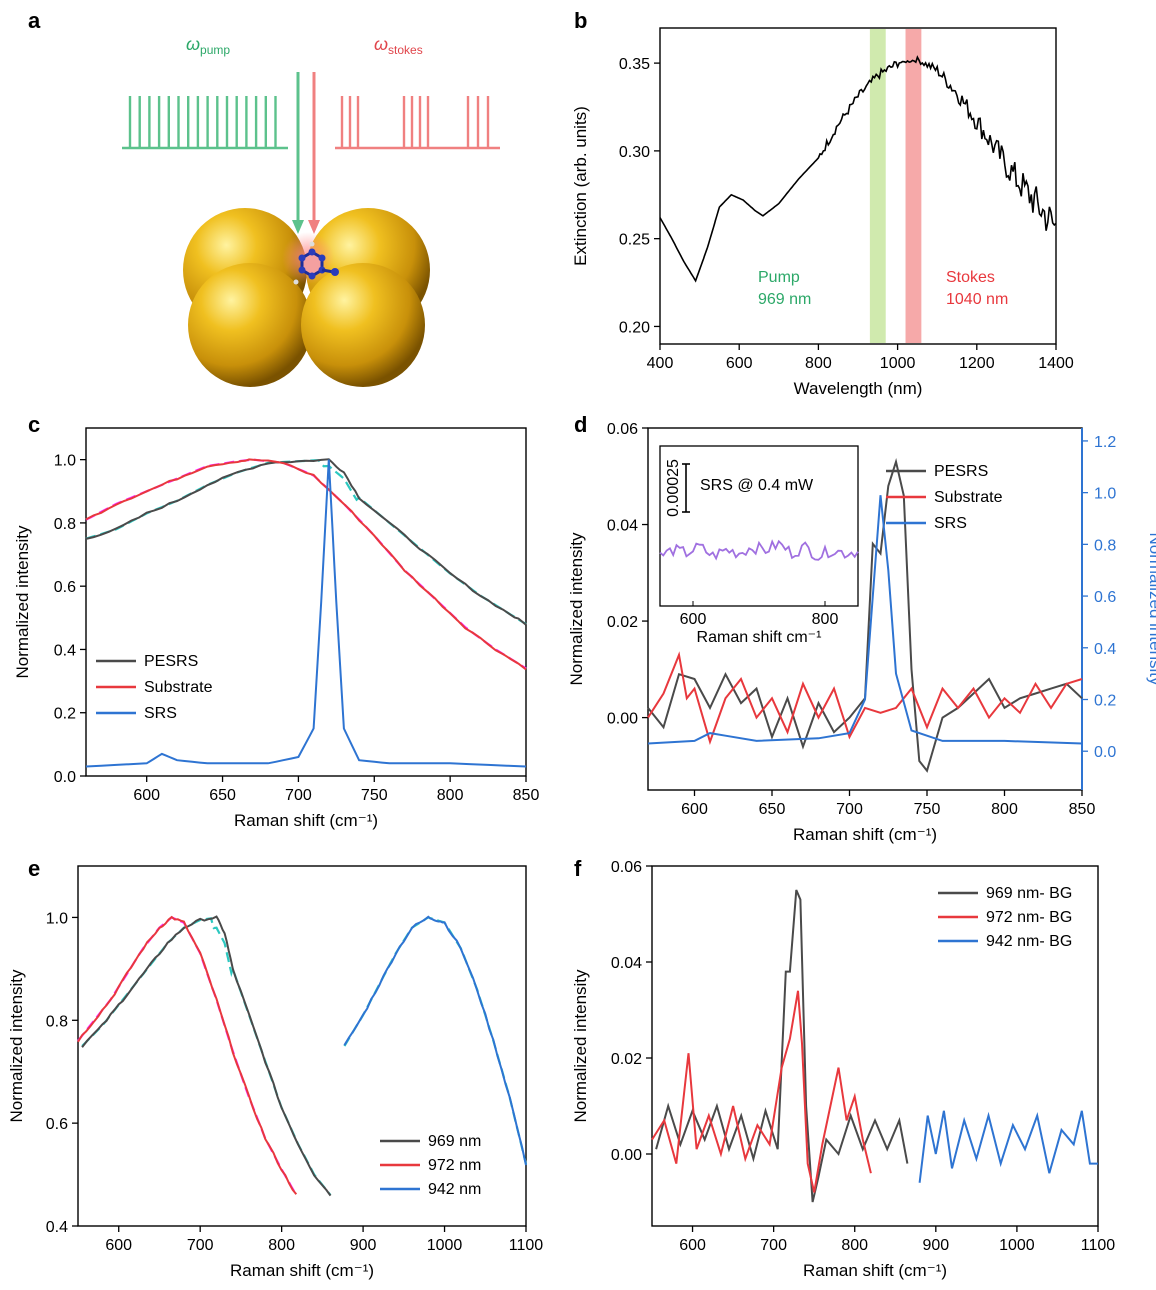  What do you see at coordinates (298, 153) in the screenshot?
I see `pump-arrow` at bounding box center [298, 153].